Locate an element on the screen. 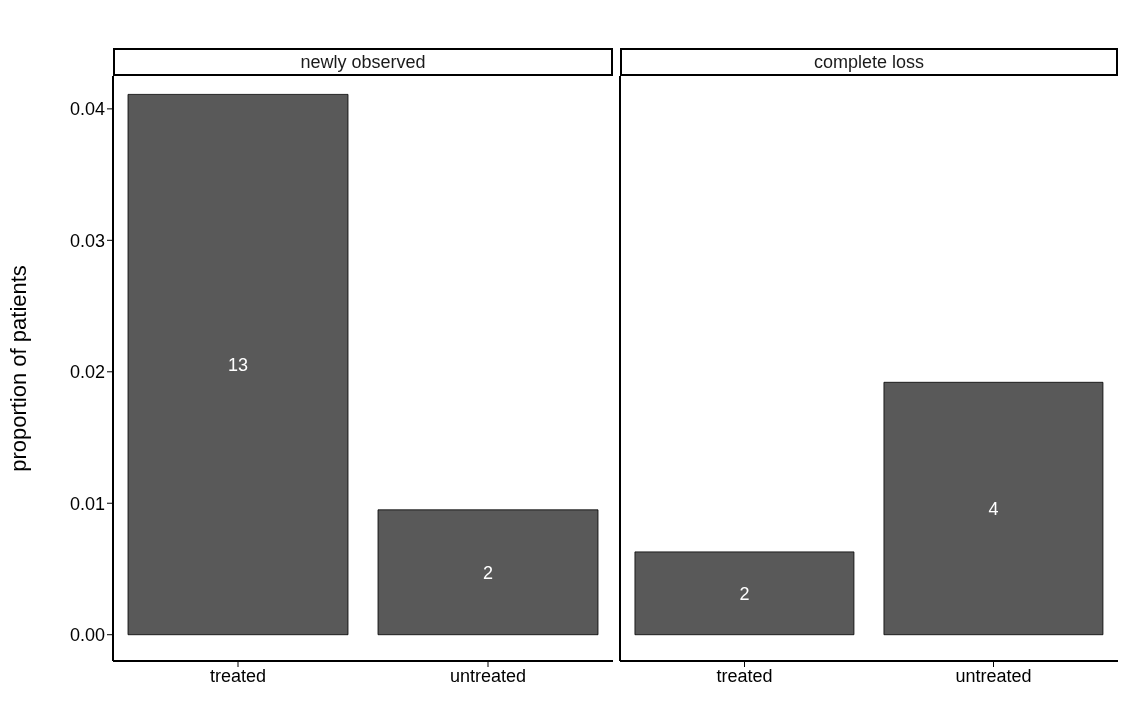 This screenshot has width=1126, height=712. chart-title: complete loss is located at coordinates (869, 62).